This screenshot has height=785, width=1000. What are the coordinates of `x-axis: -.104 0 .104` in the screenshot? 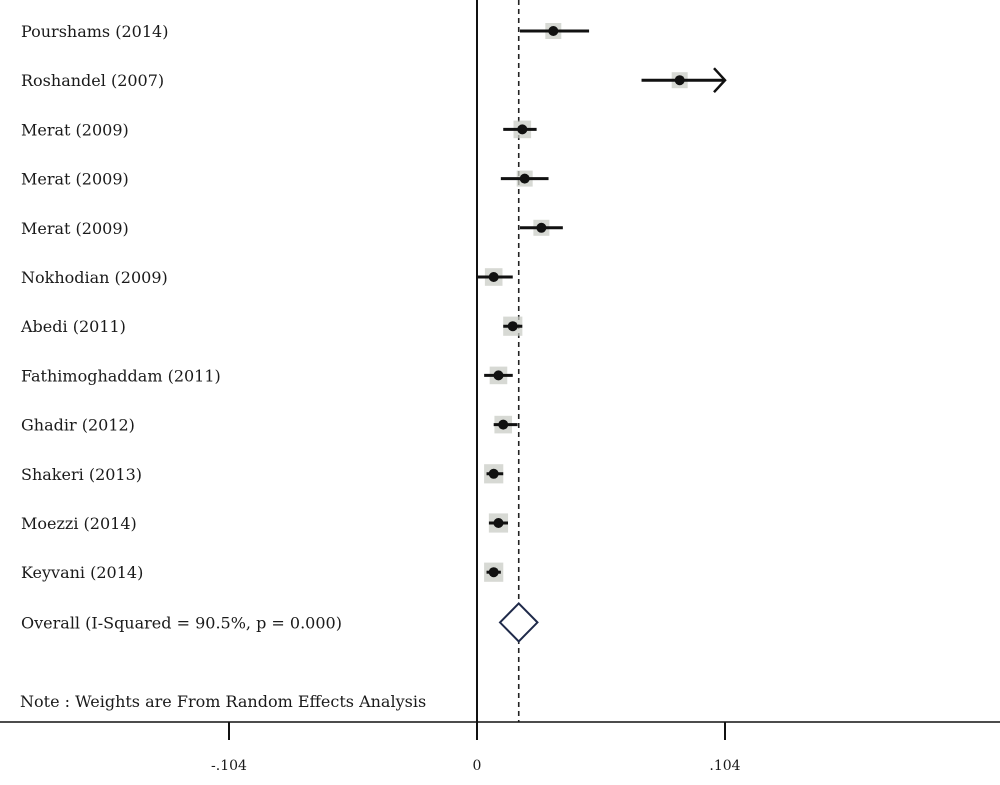 It's located at (500, 747).